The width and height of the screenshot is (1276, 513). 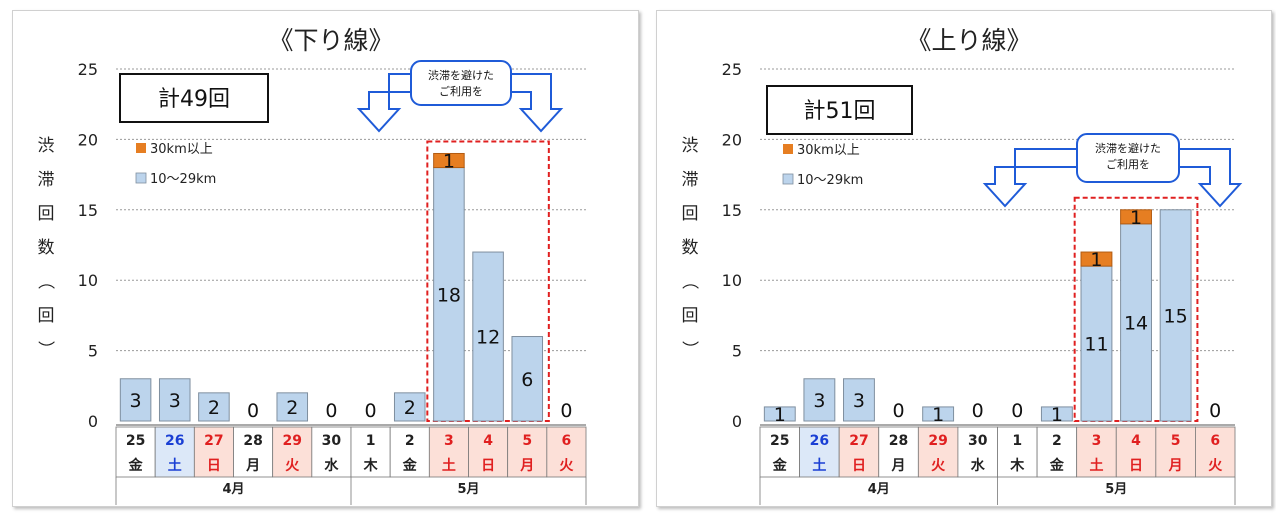 I want to click on upbound-y-axis-label-char: 渋, so click(x=690, y=146).